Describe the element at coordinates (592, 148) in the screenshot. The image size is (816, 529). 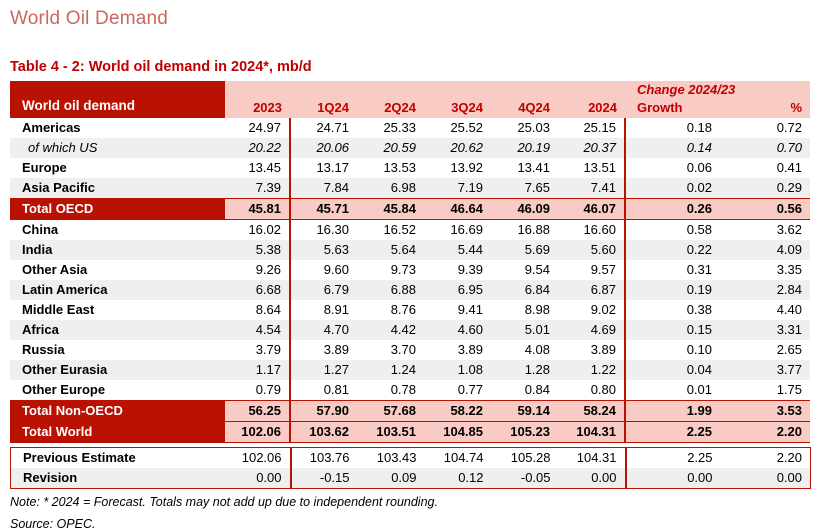
I see `cell-value: 20.37` at that location.